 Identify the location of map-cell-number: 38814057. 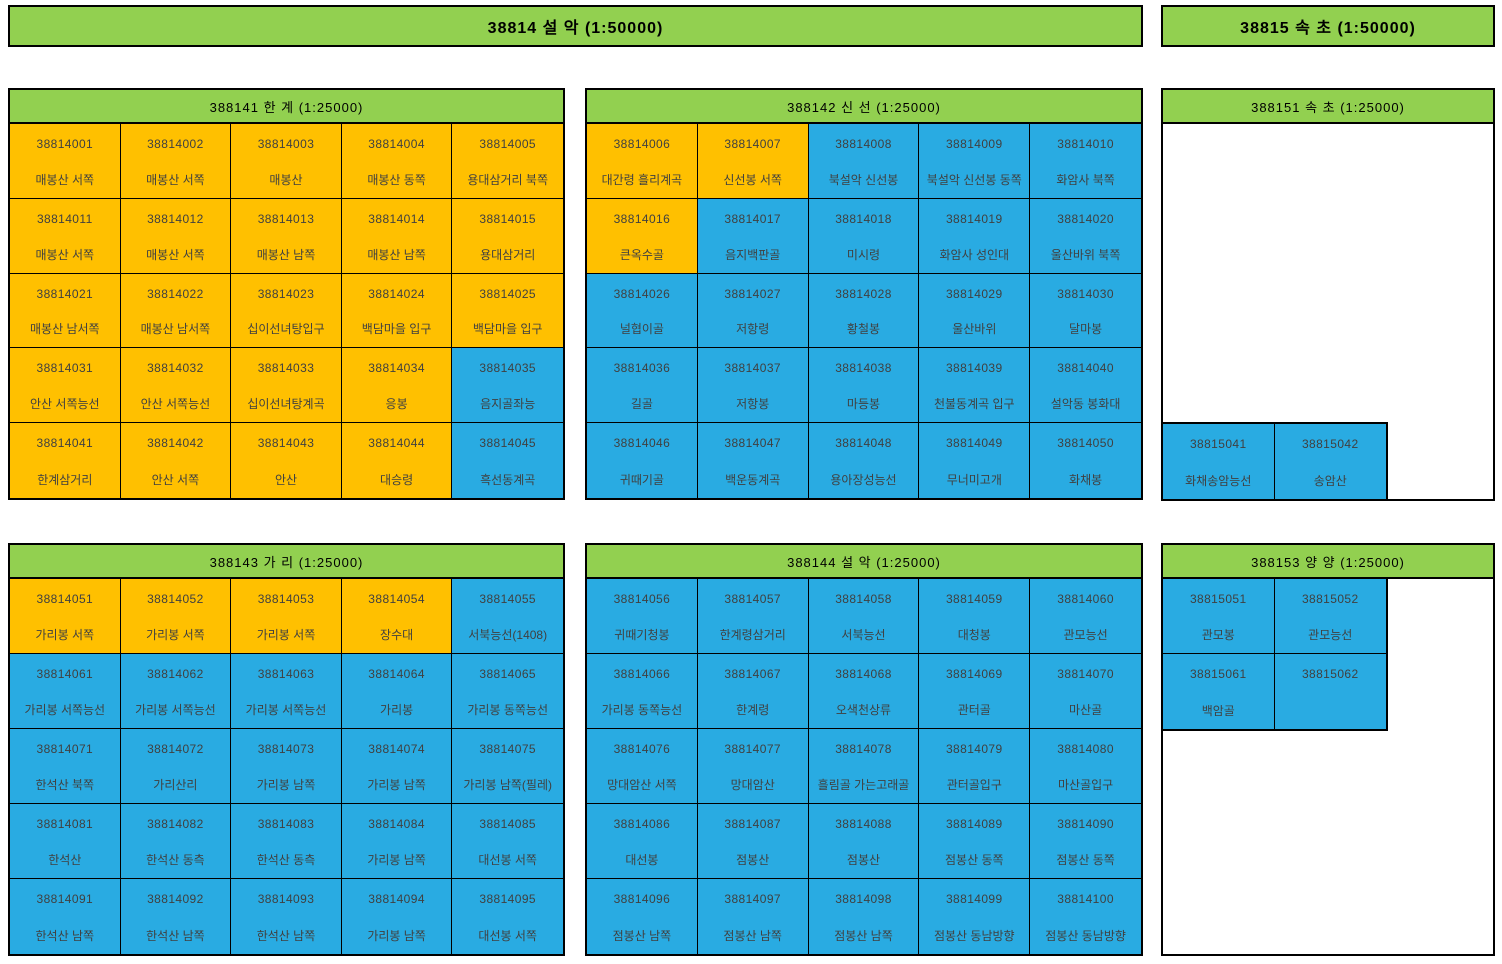
(752, 599).